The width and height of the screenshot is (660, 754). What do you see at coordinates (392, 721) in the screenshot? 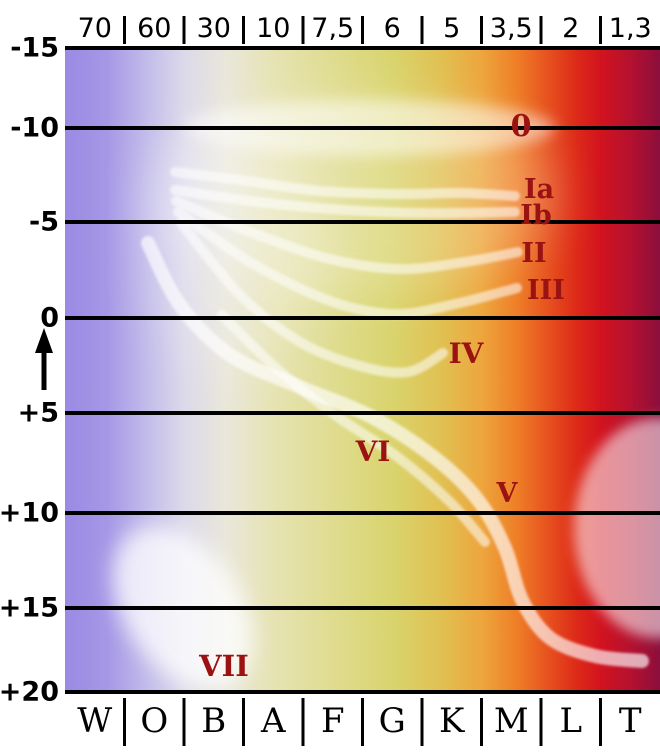
I see `bottom-tick-label: G` at bounding box center [392, 721].